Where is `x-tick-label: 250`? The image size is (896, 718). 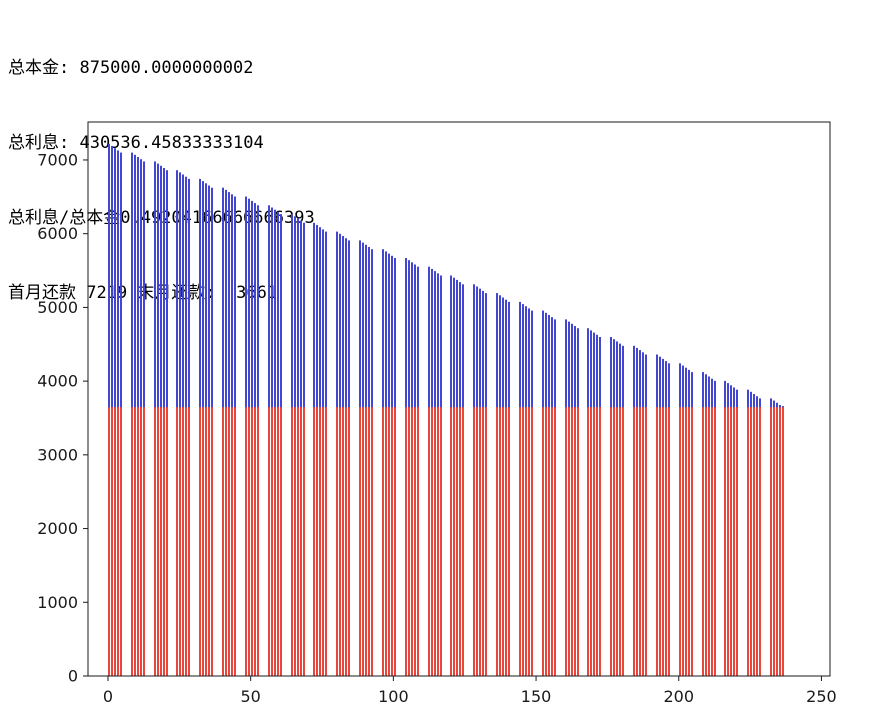 x-tick-label: 250 is located at coordinates (821, 696).